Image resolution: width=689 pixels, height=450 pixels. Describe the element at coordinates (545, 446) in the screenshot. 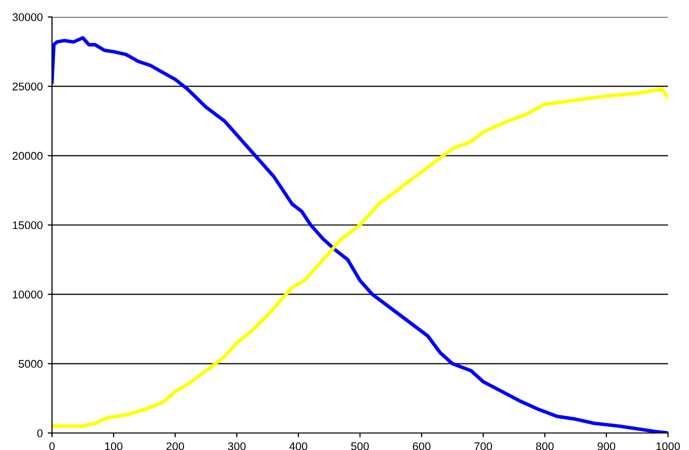

I see `x-tick-label: 800` at that location.